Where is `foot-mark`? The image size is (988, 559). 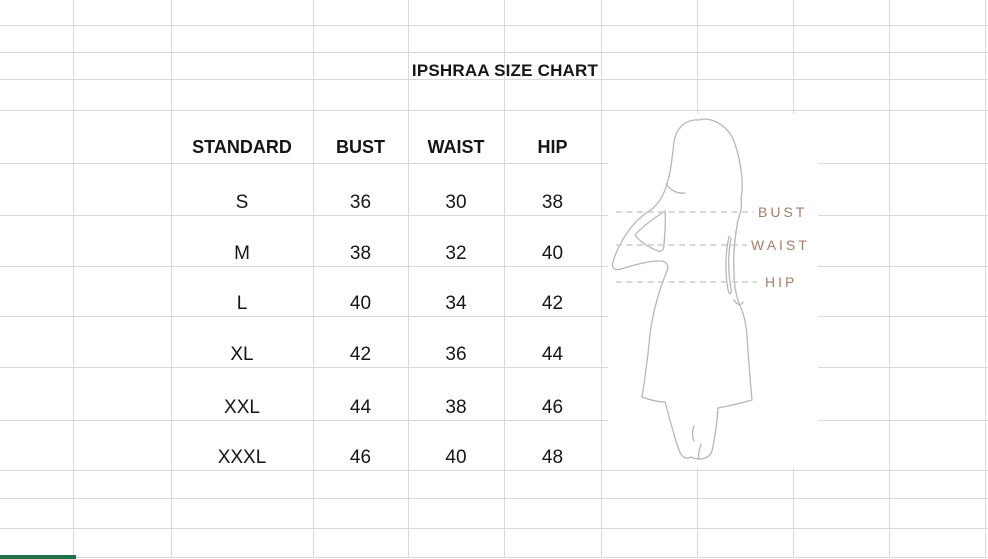
foot-mark is located at coordinates (699, 451).